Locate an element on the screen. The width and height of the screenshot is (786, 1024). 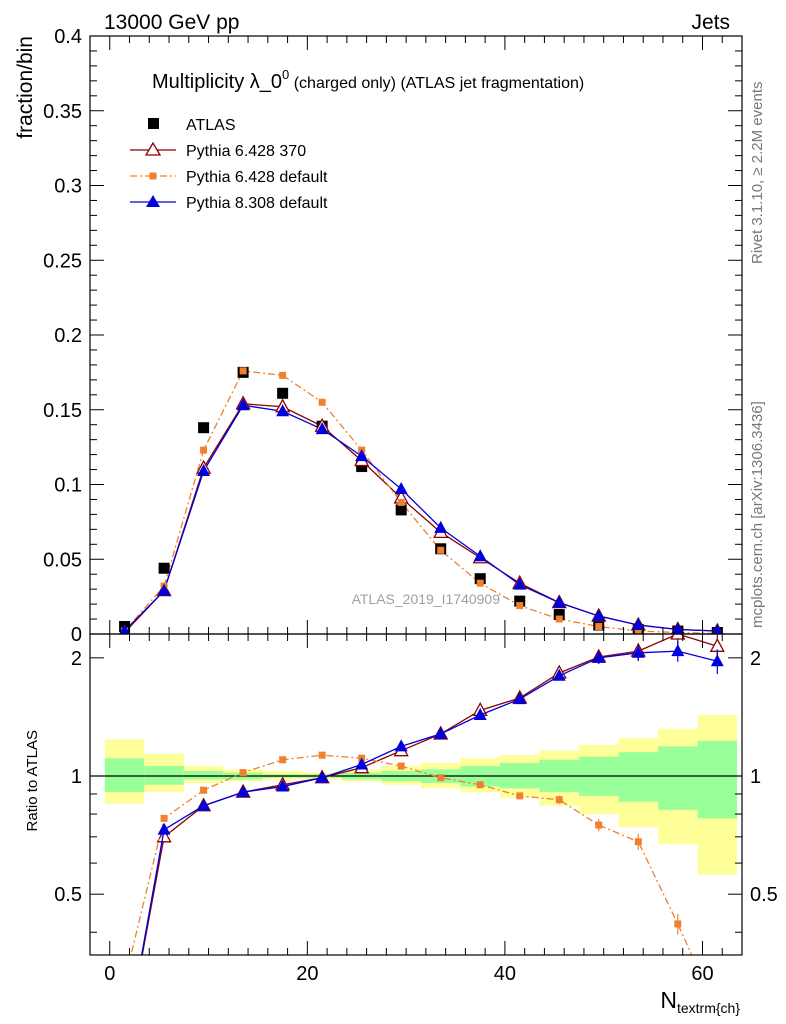
main-ytick-label: 0.1 is located at coordinates (68, 486).